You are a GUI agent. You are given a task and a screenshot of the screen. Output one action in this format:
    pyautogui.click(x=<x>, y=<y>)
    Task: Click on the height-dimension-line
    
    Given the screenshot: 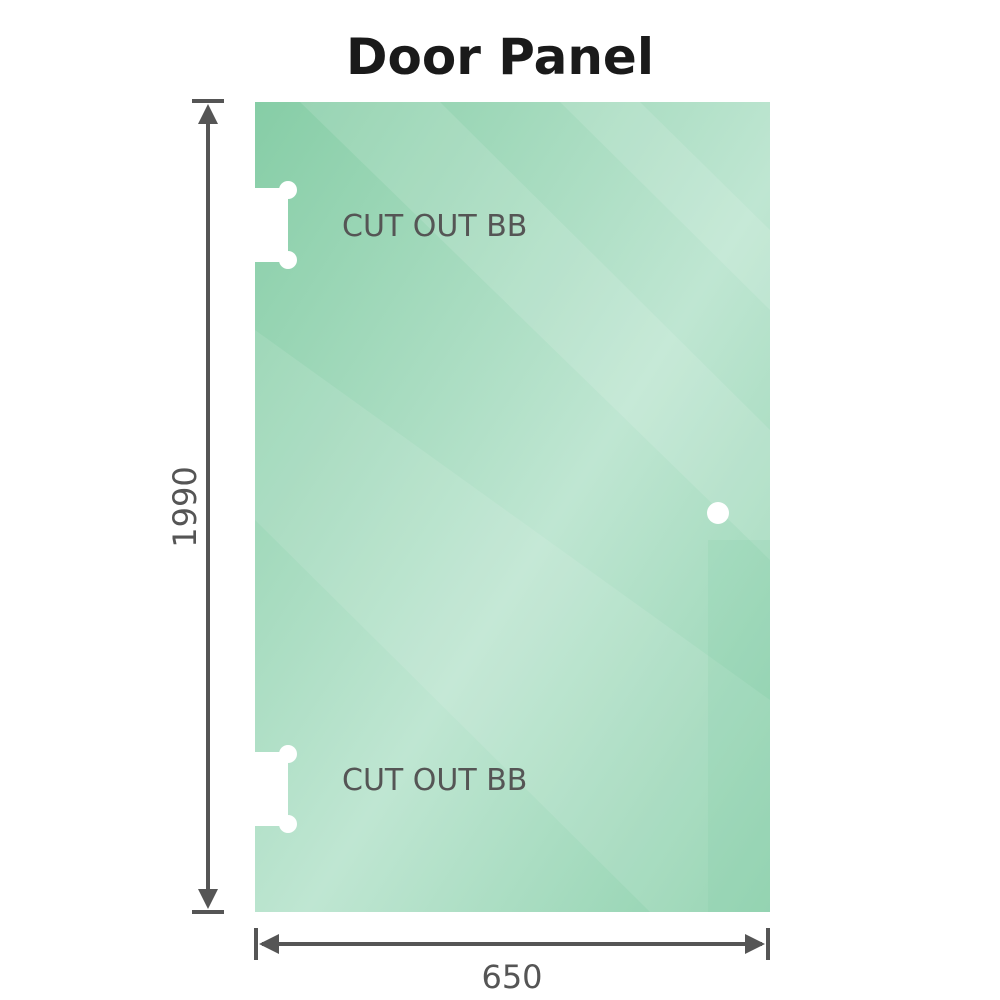 What is the action you would take?
    pyautogui.click(x=208, y=506)
    